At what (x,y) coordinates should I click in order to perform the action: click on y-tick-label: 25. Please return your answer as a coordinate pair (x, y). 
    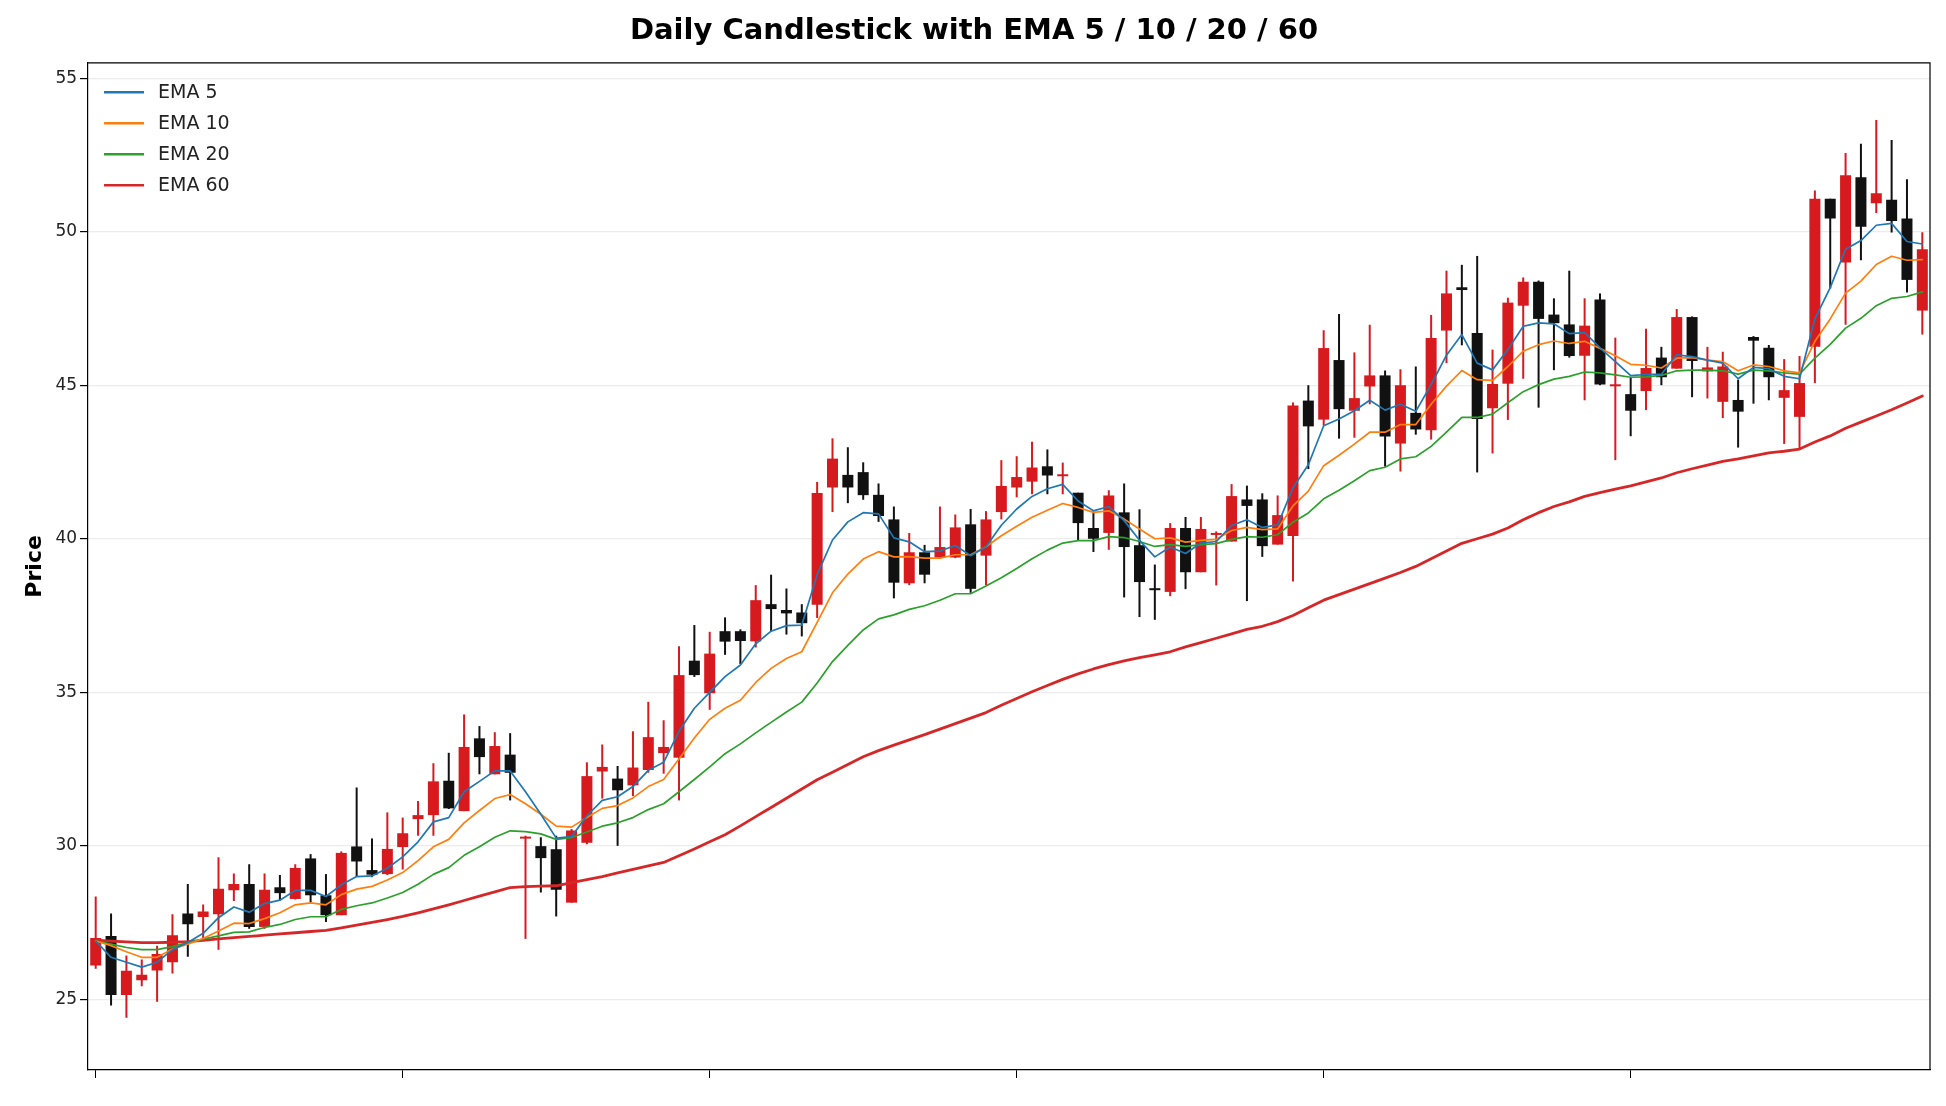
    Looking at the image, I should click on (66, 997).